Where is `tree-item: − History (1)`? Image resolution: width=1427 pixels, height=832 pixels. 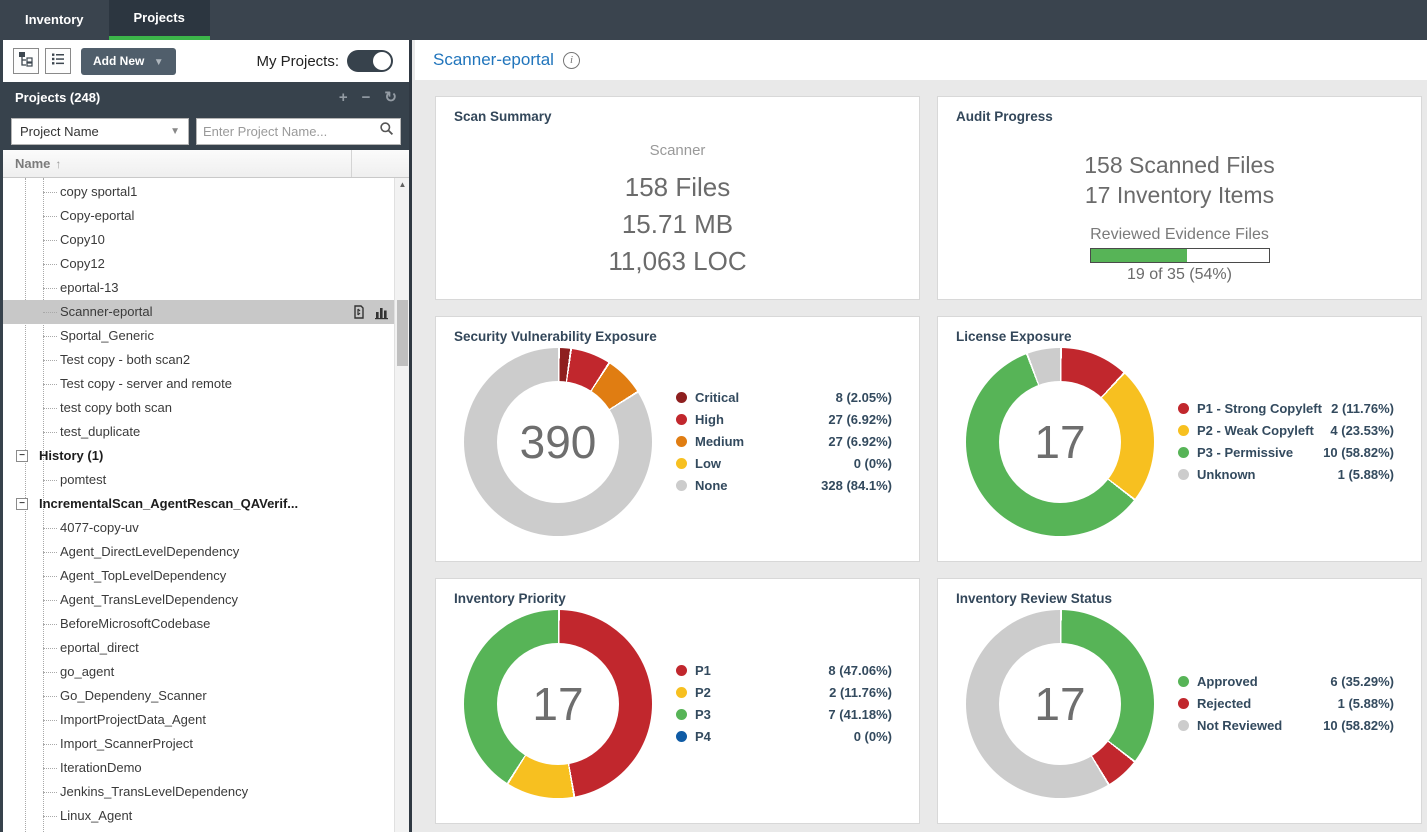
tree-item: − History (1) is located at coordinates (198, 456).